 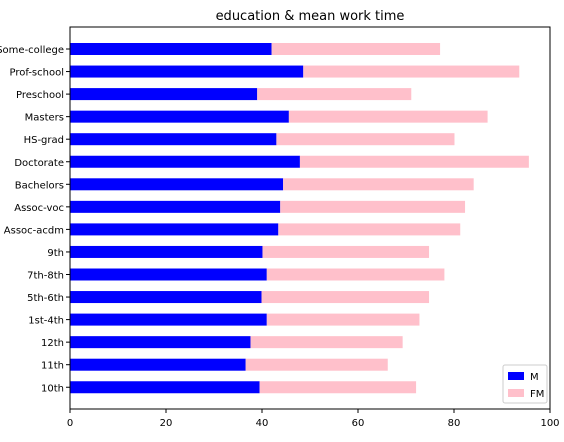 I want to click on bar-fm-prof-school, so click(x=411, y=71).